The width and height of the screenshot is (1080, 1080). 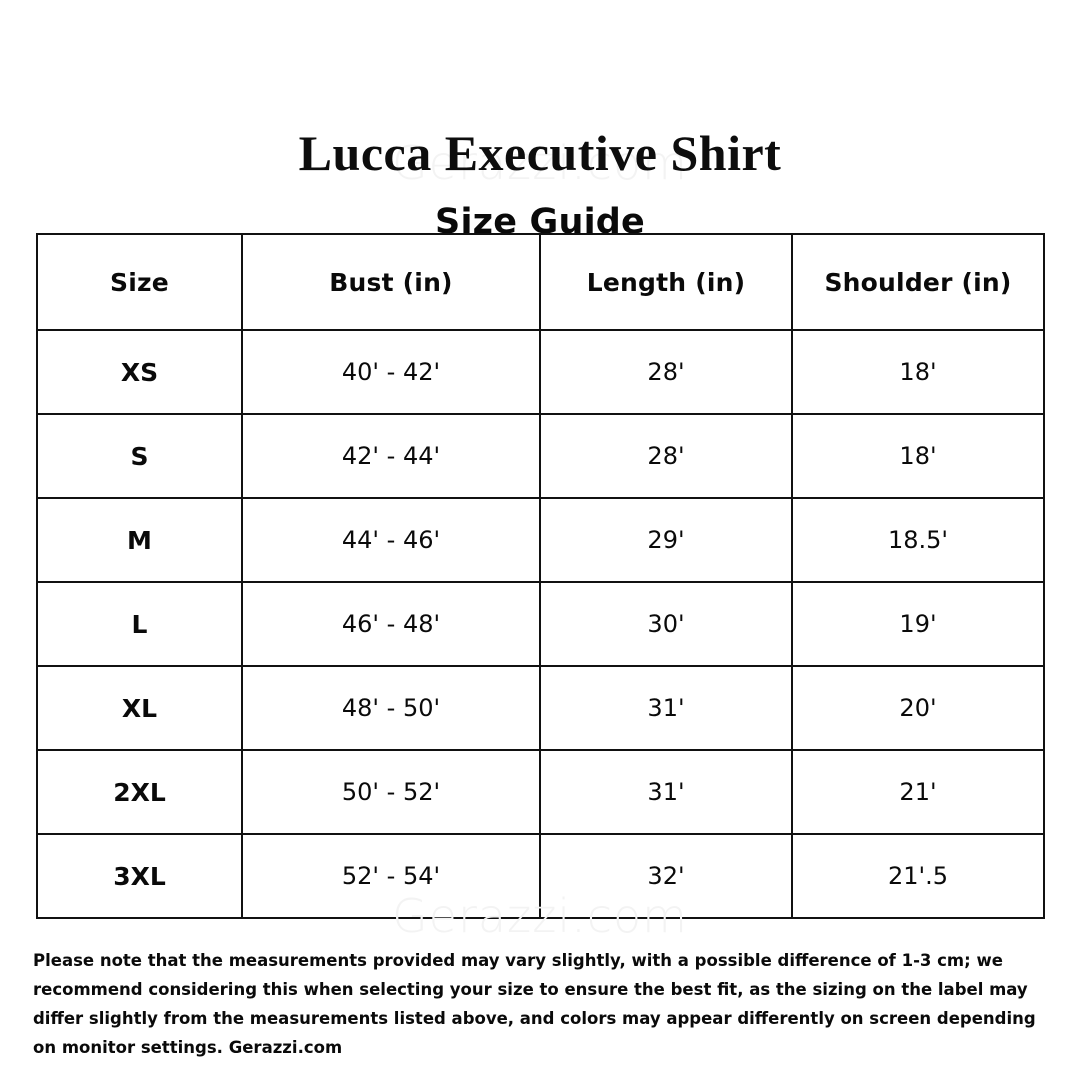 I want to click on cell-bust: 44' - 46', so click(x=391, y=540).